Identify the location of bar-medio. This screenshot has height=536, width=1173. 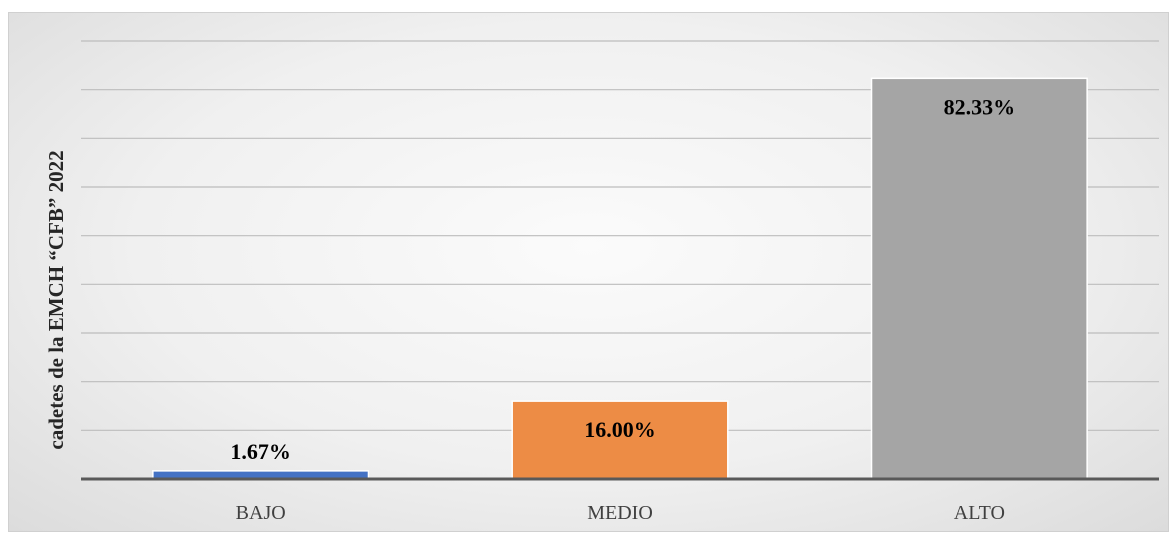
(620, 440).